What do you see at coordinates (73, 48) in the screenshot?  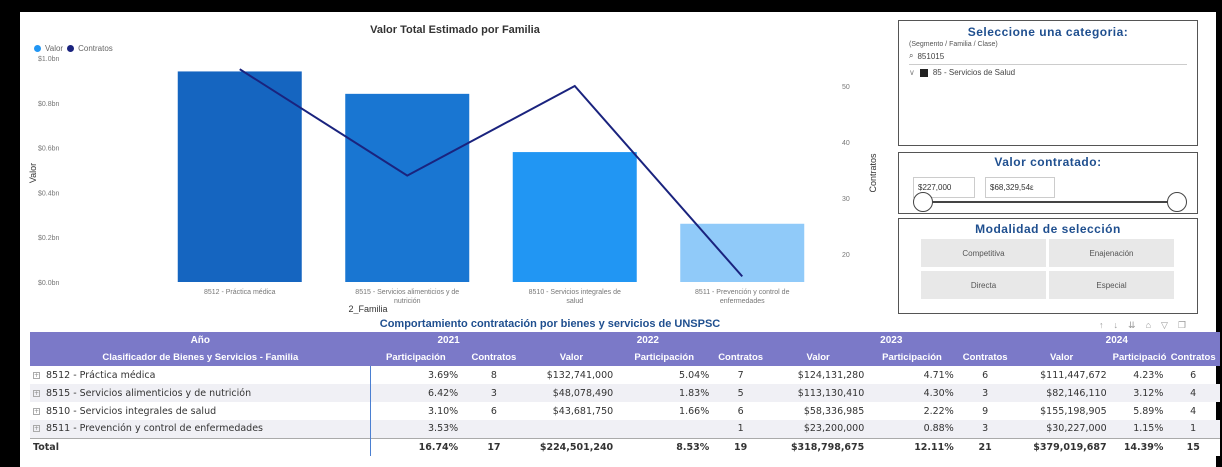 I see `chart-legend: Valor Contratos` at bounding box center [73, 48].